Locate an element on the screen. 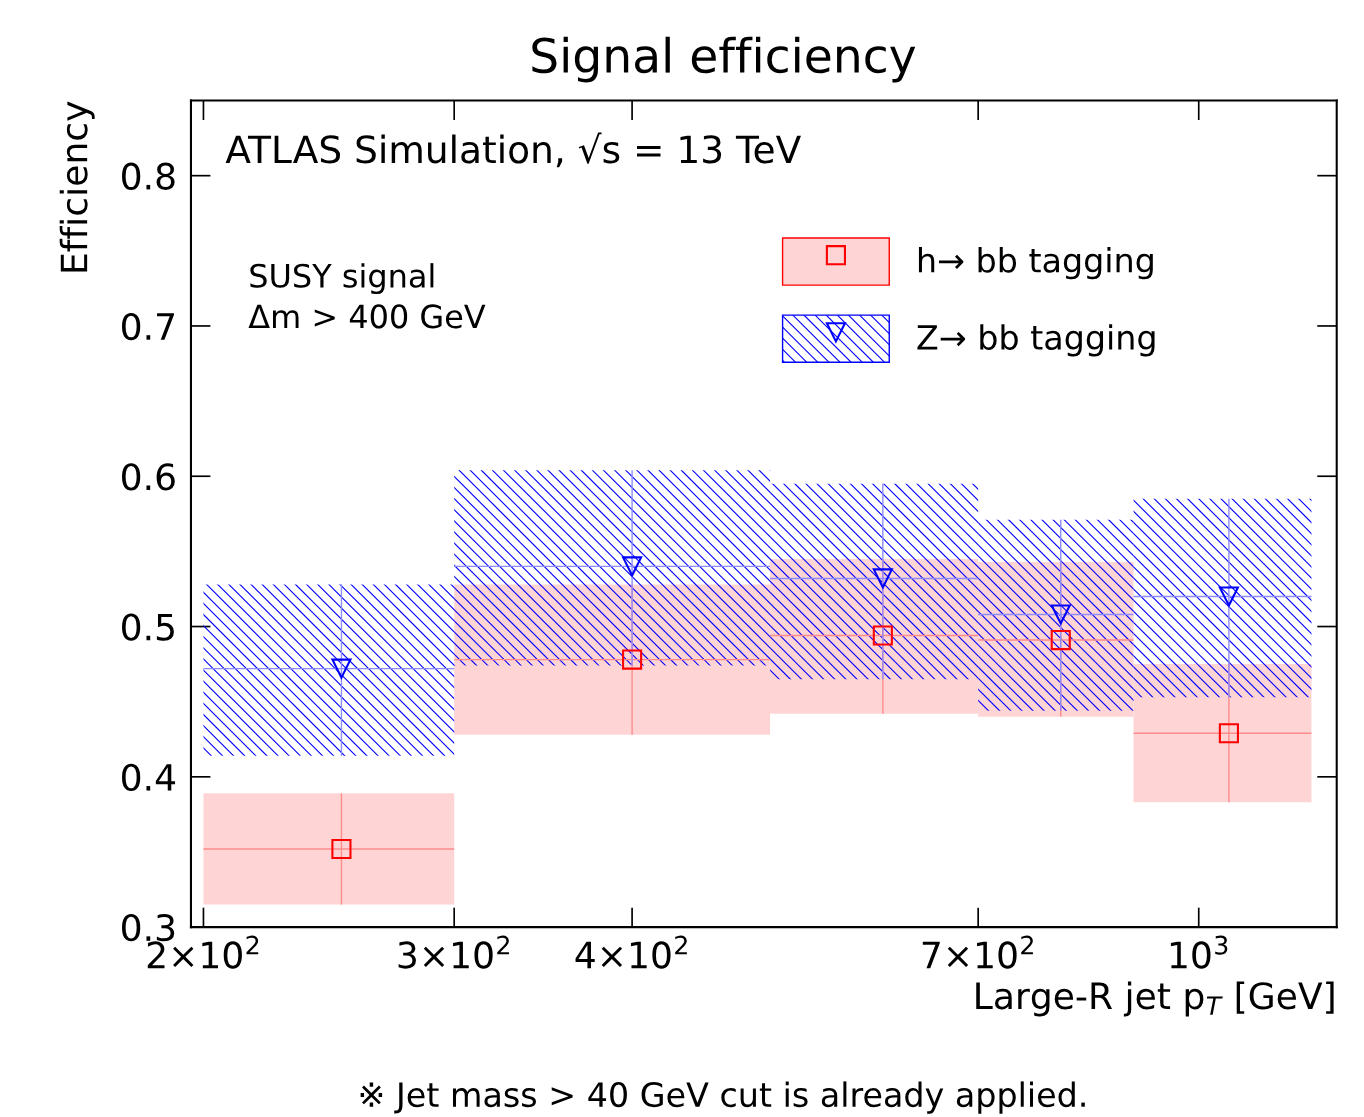 This screenshot has height=1117, width=1364. y-axis-title: Efficiency is located at coordinates (77, 186).